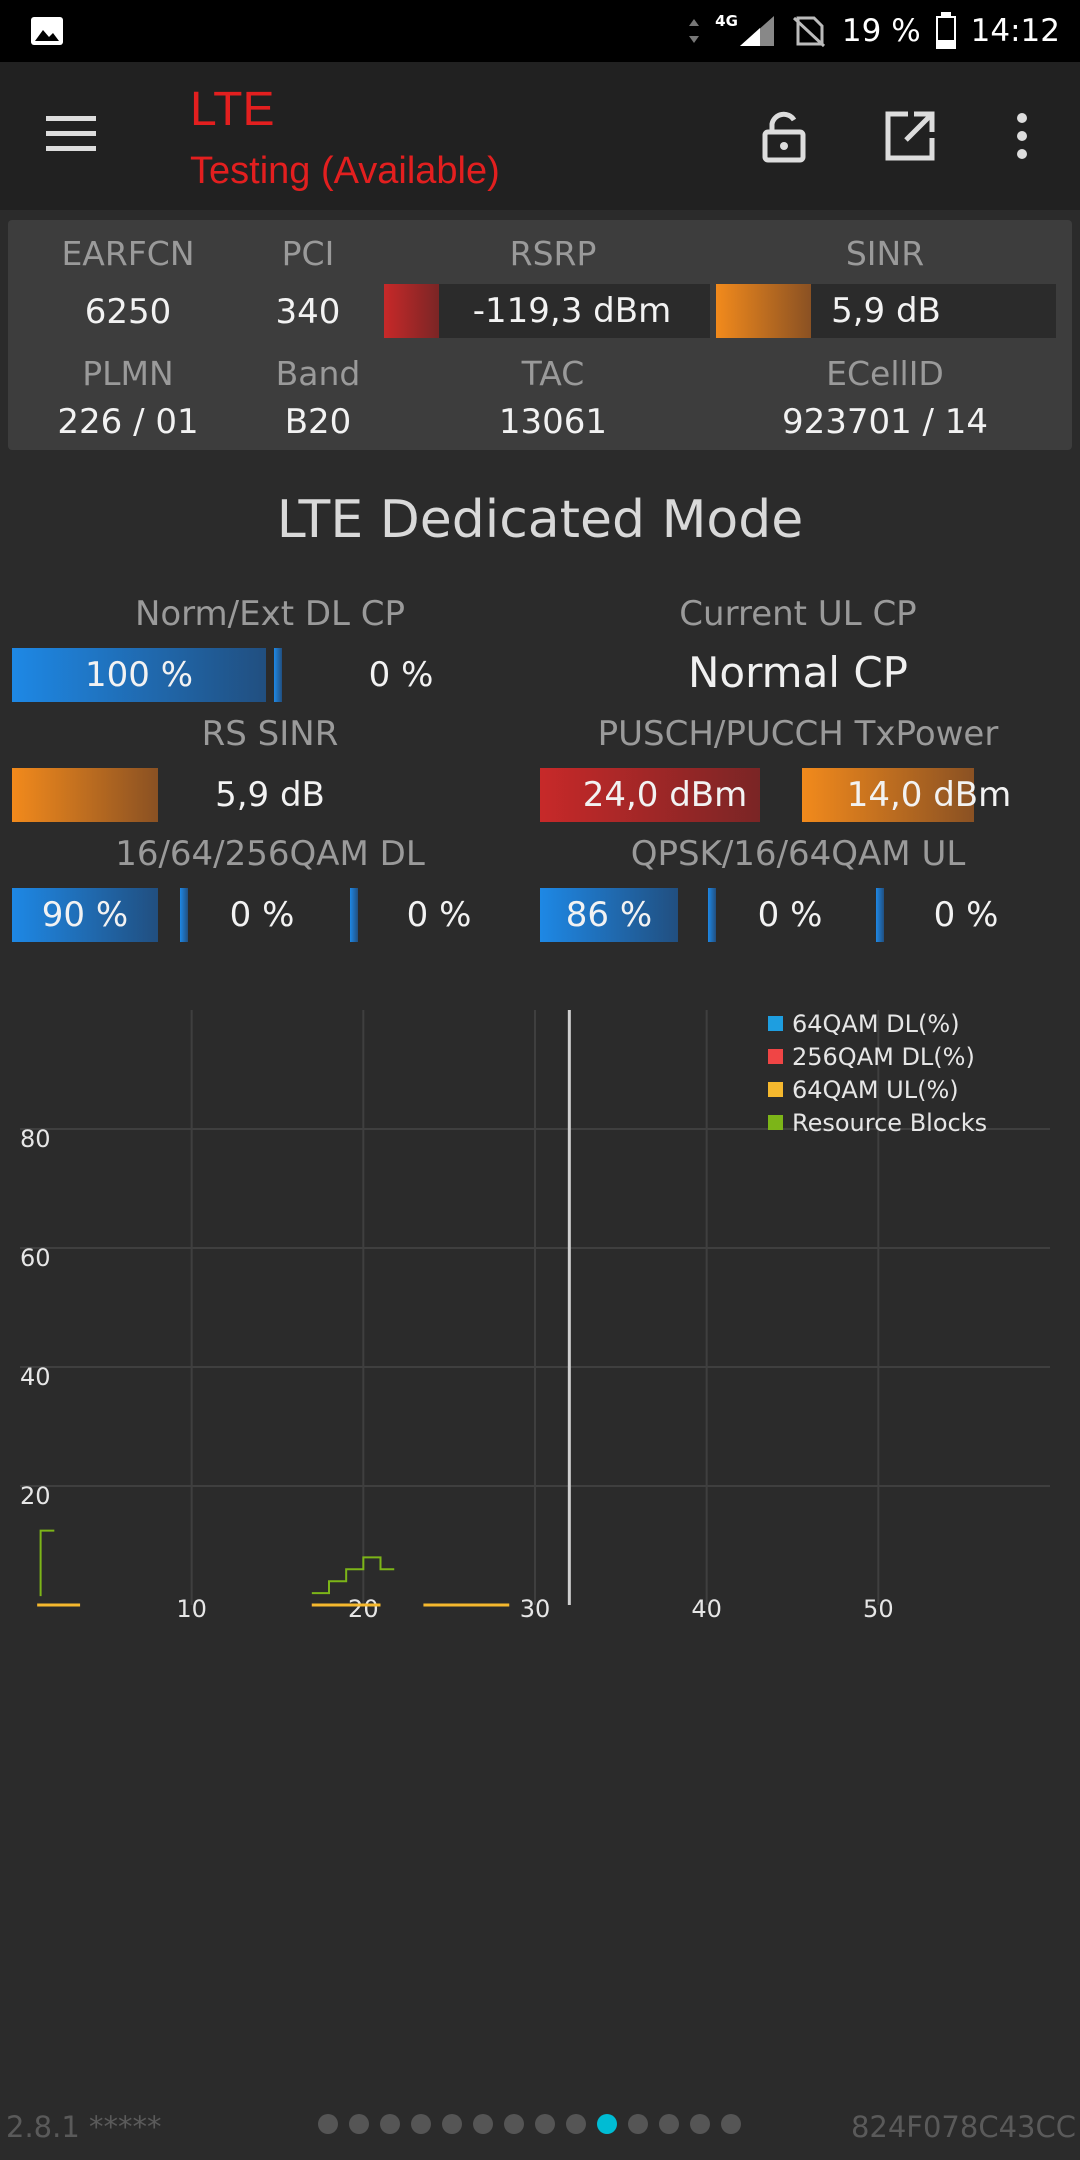 The width and height of the screenshot is (1080, 2160). What do you see at coordinates (85, 795) in the screenshot?
I see `rs-sinr-fill` at bounding box center [85, 795].